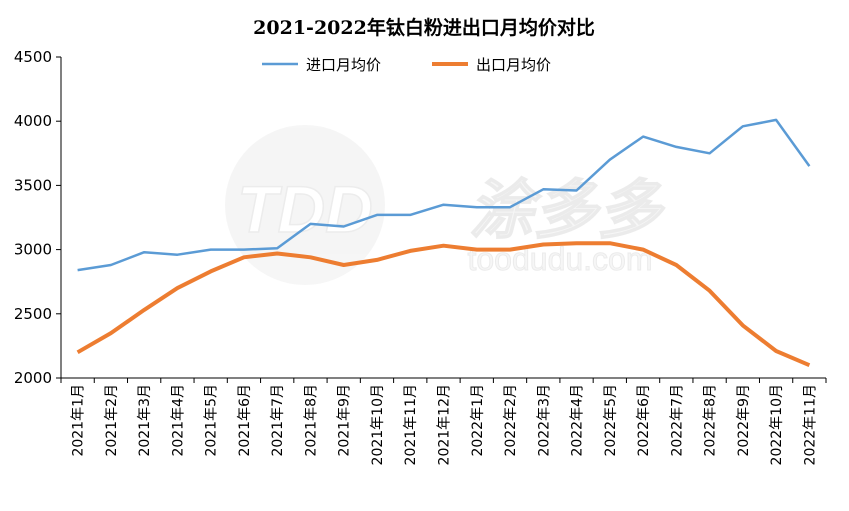  What do you see at coordinates (345, 420) in the screenshot?
I see `x-tick-label: 2021年9月` at bounding box center [345, 420].